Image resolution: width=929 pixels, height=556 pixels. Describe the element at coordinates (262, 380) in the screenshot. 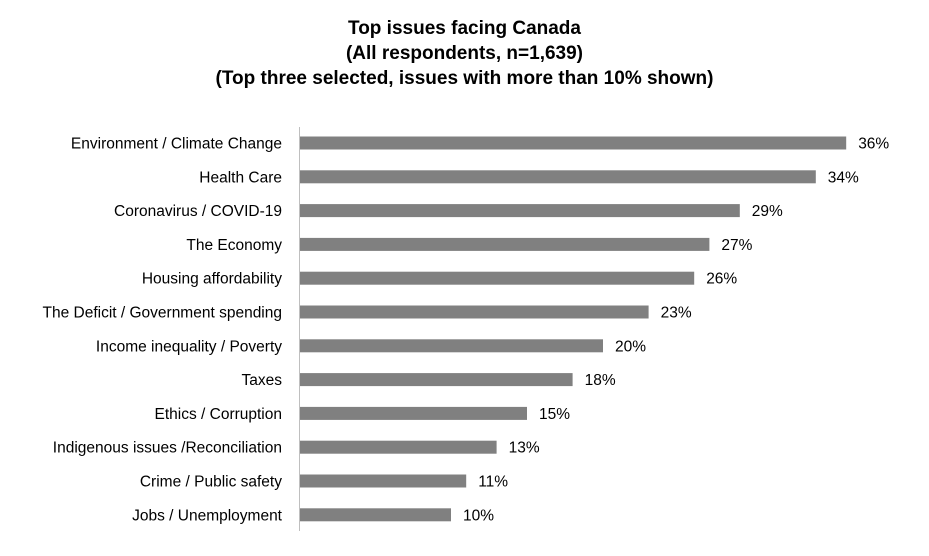

I see `category-label: Taxes` at that location.